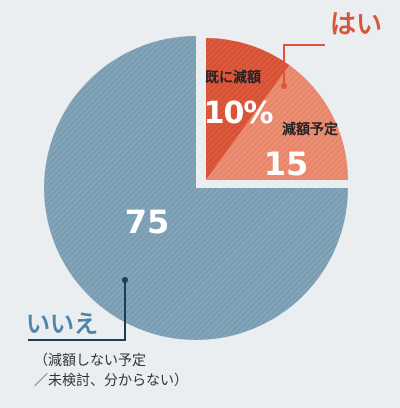  What do you see at coordinates (111, 381) in the screenshot?
I see `no-note-line-2: ／未検討、分からない）` at bounding box center [111, 381].